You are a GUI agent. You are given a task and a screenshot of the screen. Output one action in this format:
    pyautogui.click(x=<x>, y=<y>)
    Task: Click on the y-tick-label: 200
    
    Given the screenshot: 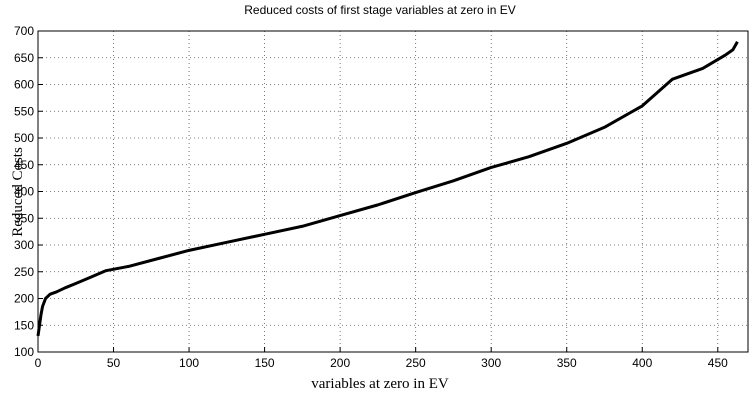 What is the action you would take?
    pyautogui.click(x=24, y=299)
    